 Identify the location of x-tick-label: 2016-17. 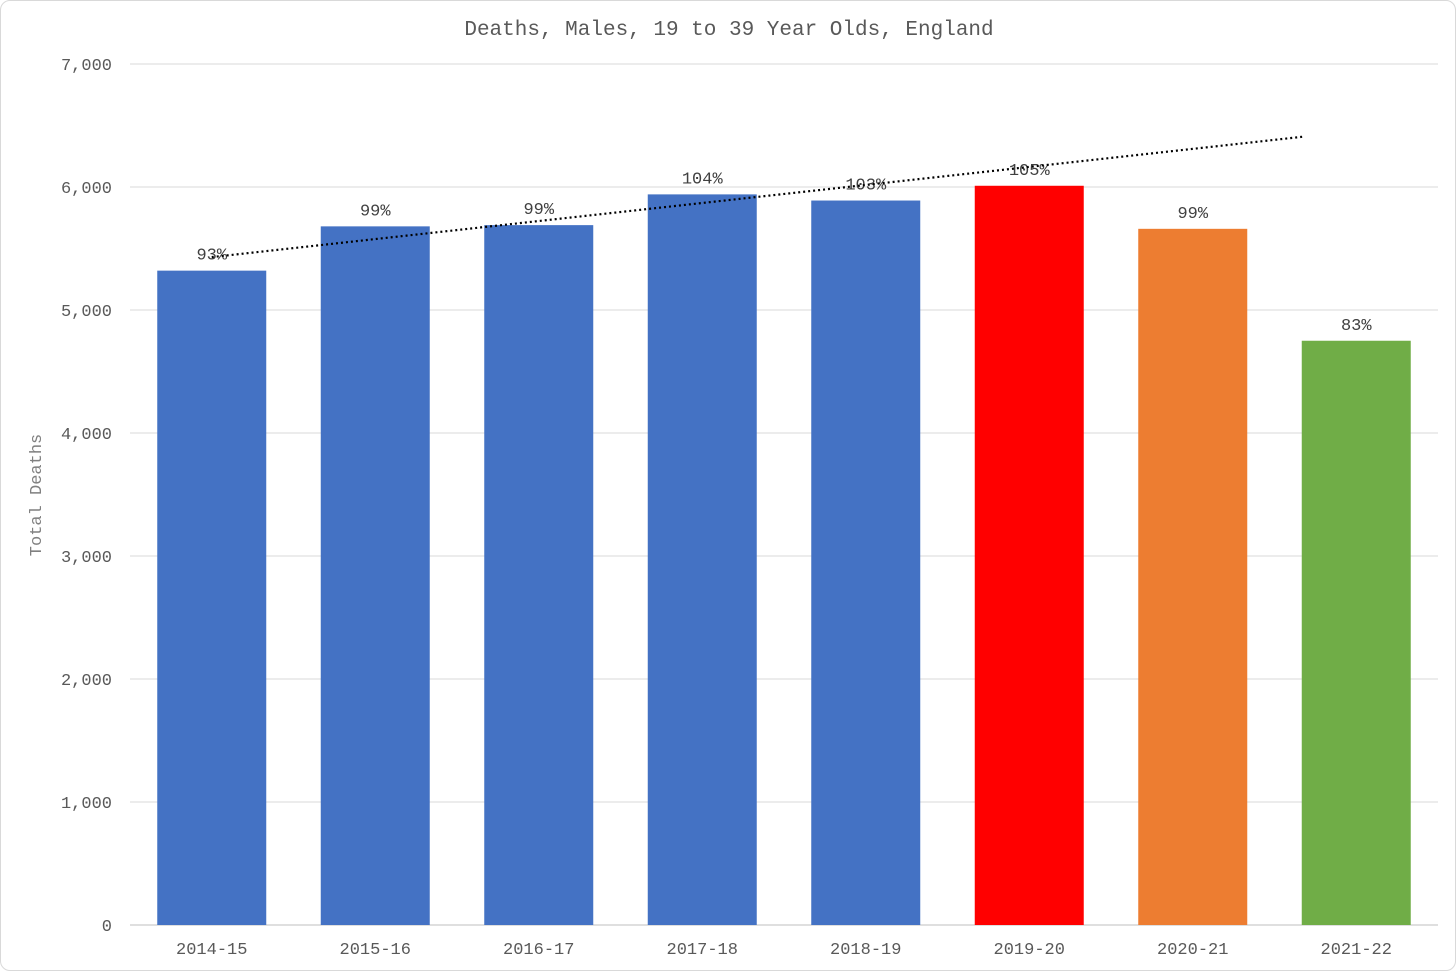
(538, 950).